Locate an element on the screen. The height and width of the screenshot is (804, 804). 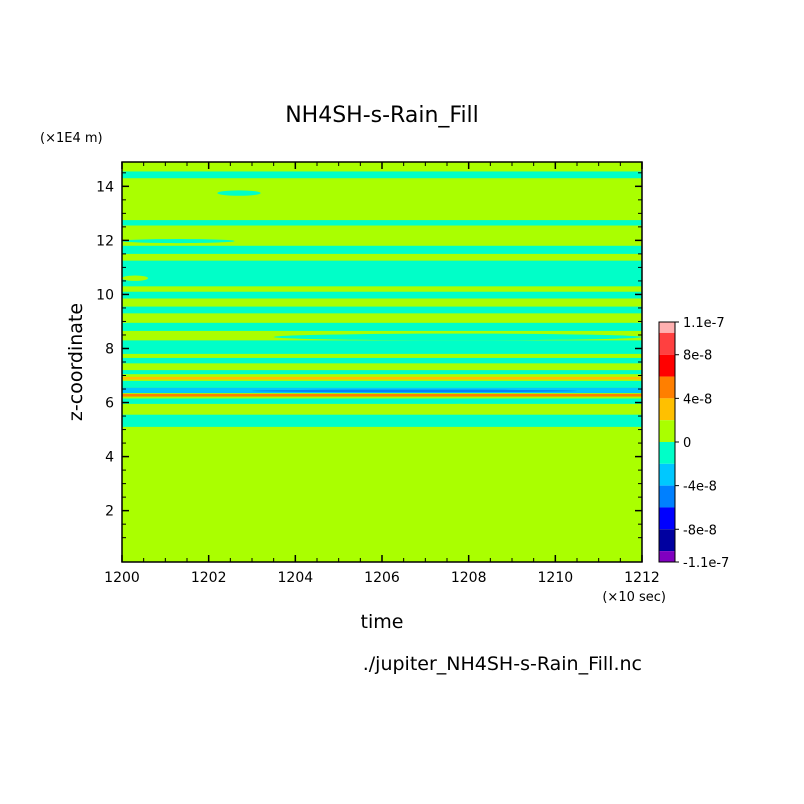
y-tick-label: 2 is located at coordinates (109, 512).